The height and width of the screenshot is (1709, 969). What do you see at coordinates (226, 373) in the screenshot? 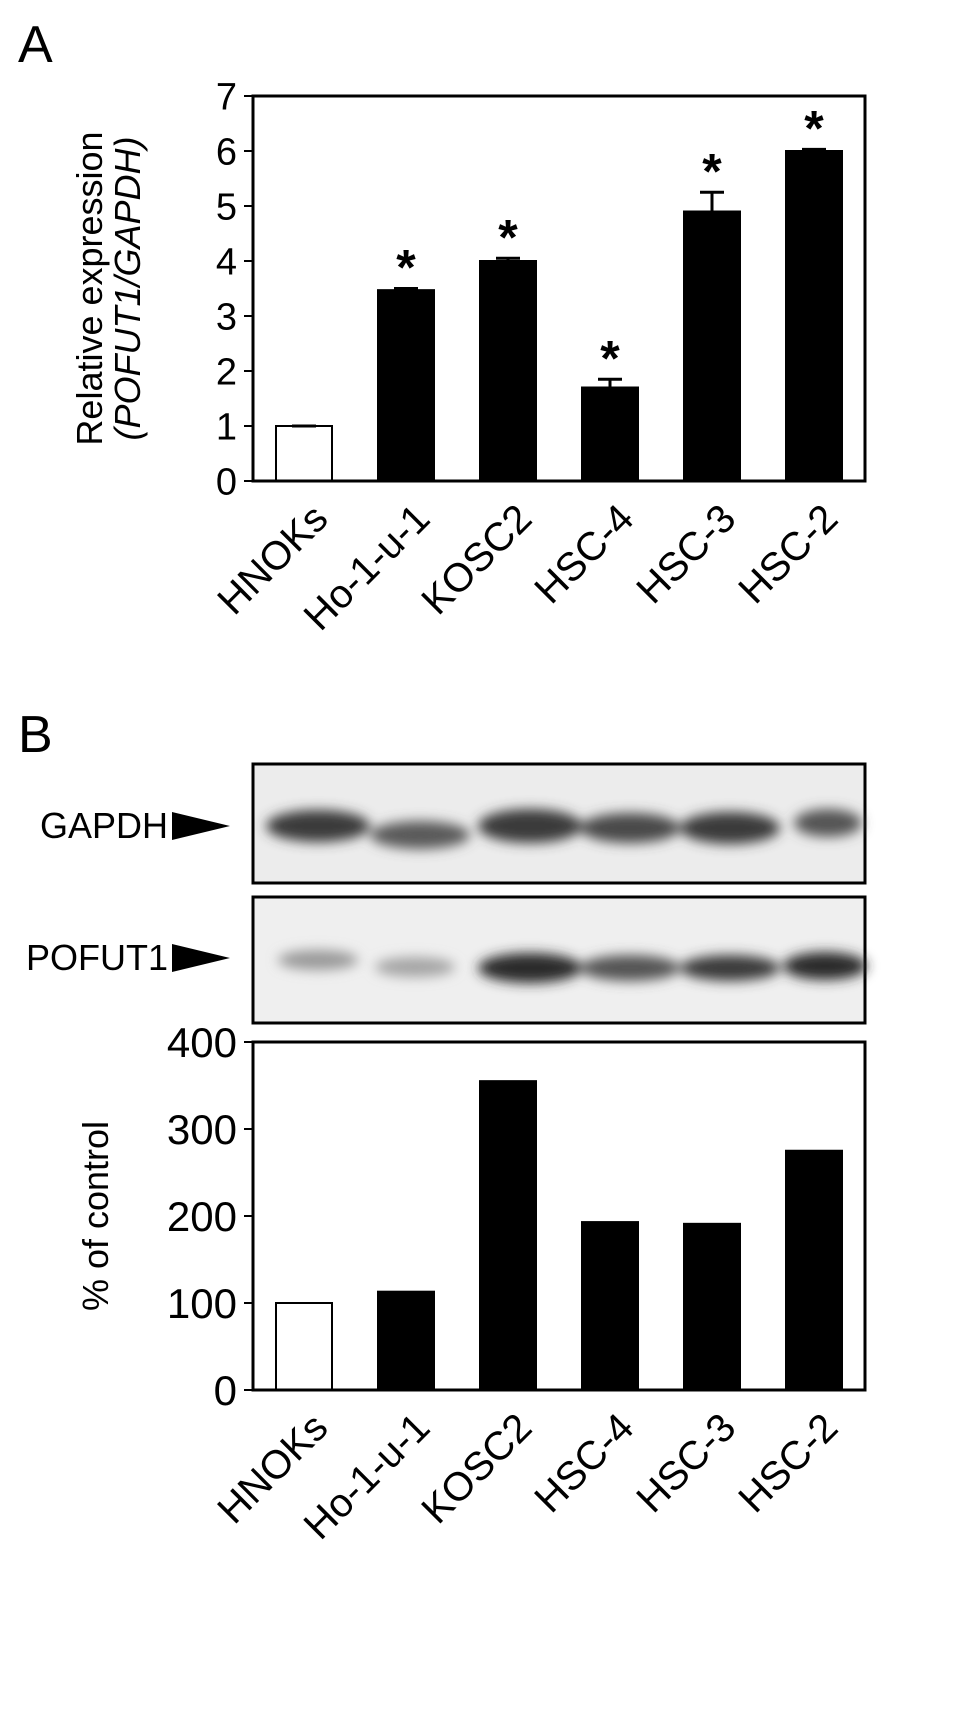
I see `y-tick-label: 2` at bounding box center [226, 373].